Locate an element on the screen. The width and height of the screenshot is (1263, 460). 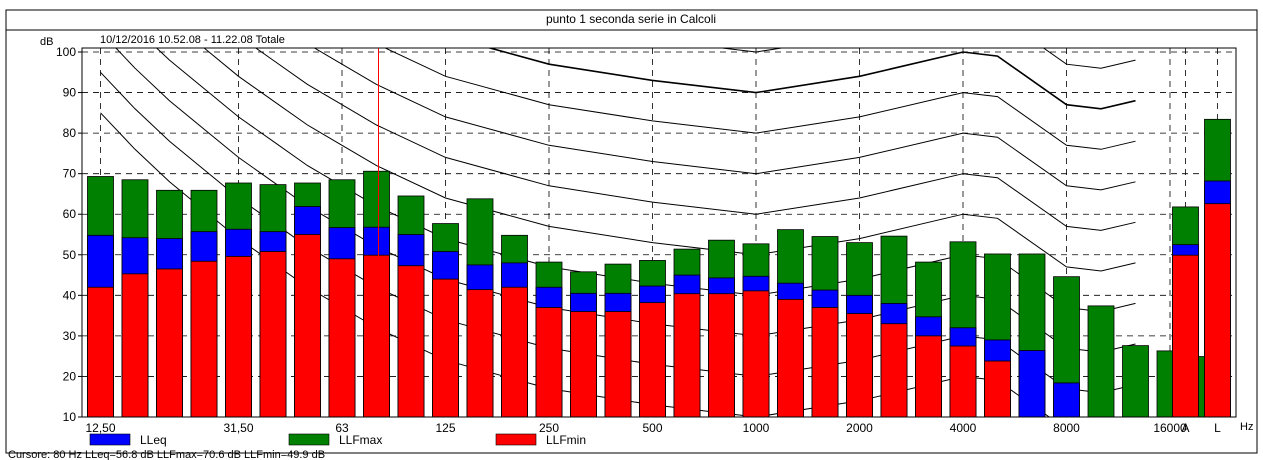
x-tick-label: 12,50 is located at coordinates (100, 428).